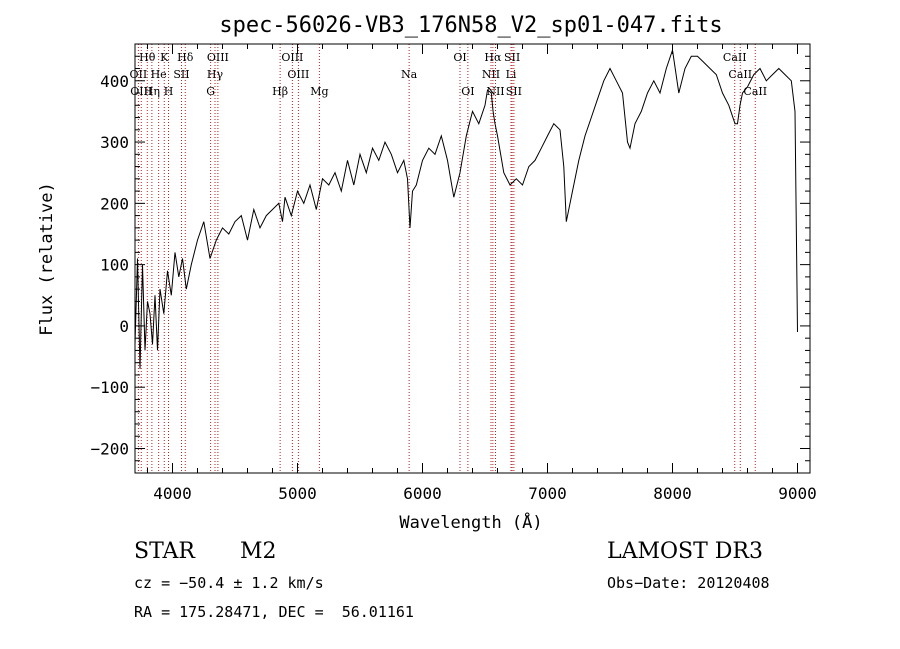  I want to click on x-tick-label: 6000, so click(422, 493).